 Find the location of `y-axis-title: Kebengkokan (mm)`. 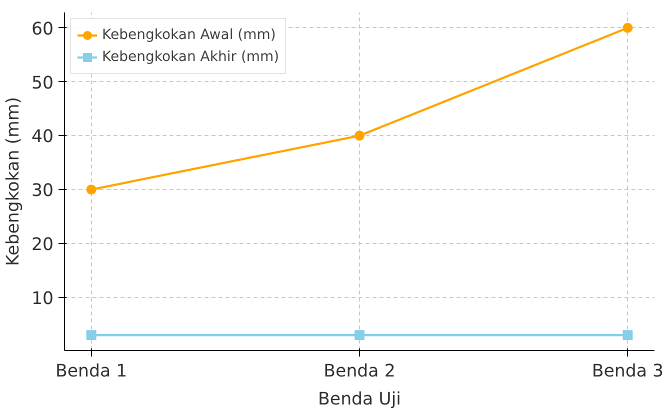

y-axis-title: Kebengkokan (mm) is located at coordinates (13, 181).